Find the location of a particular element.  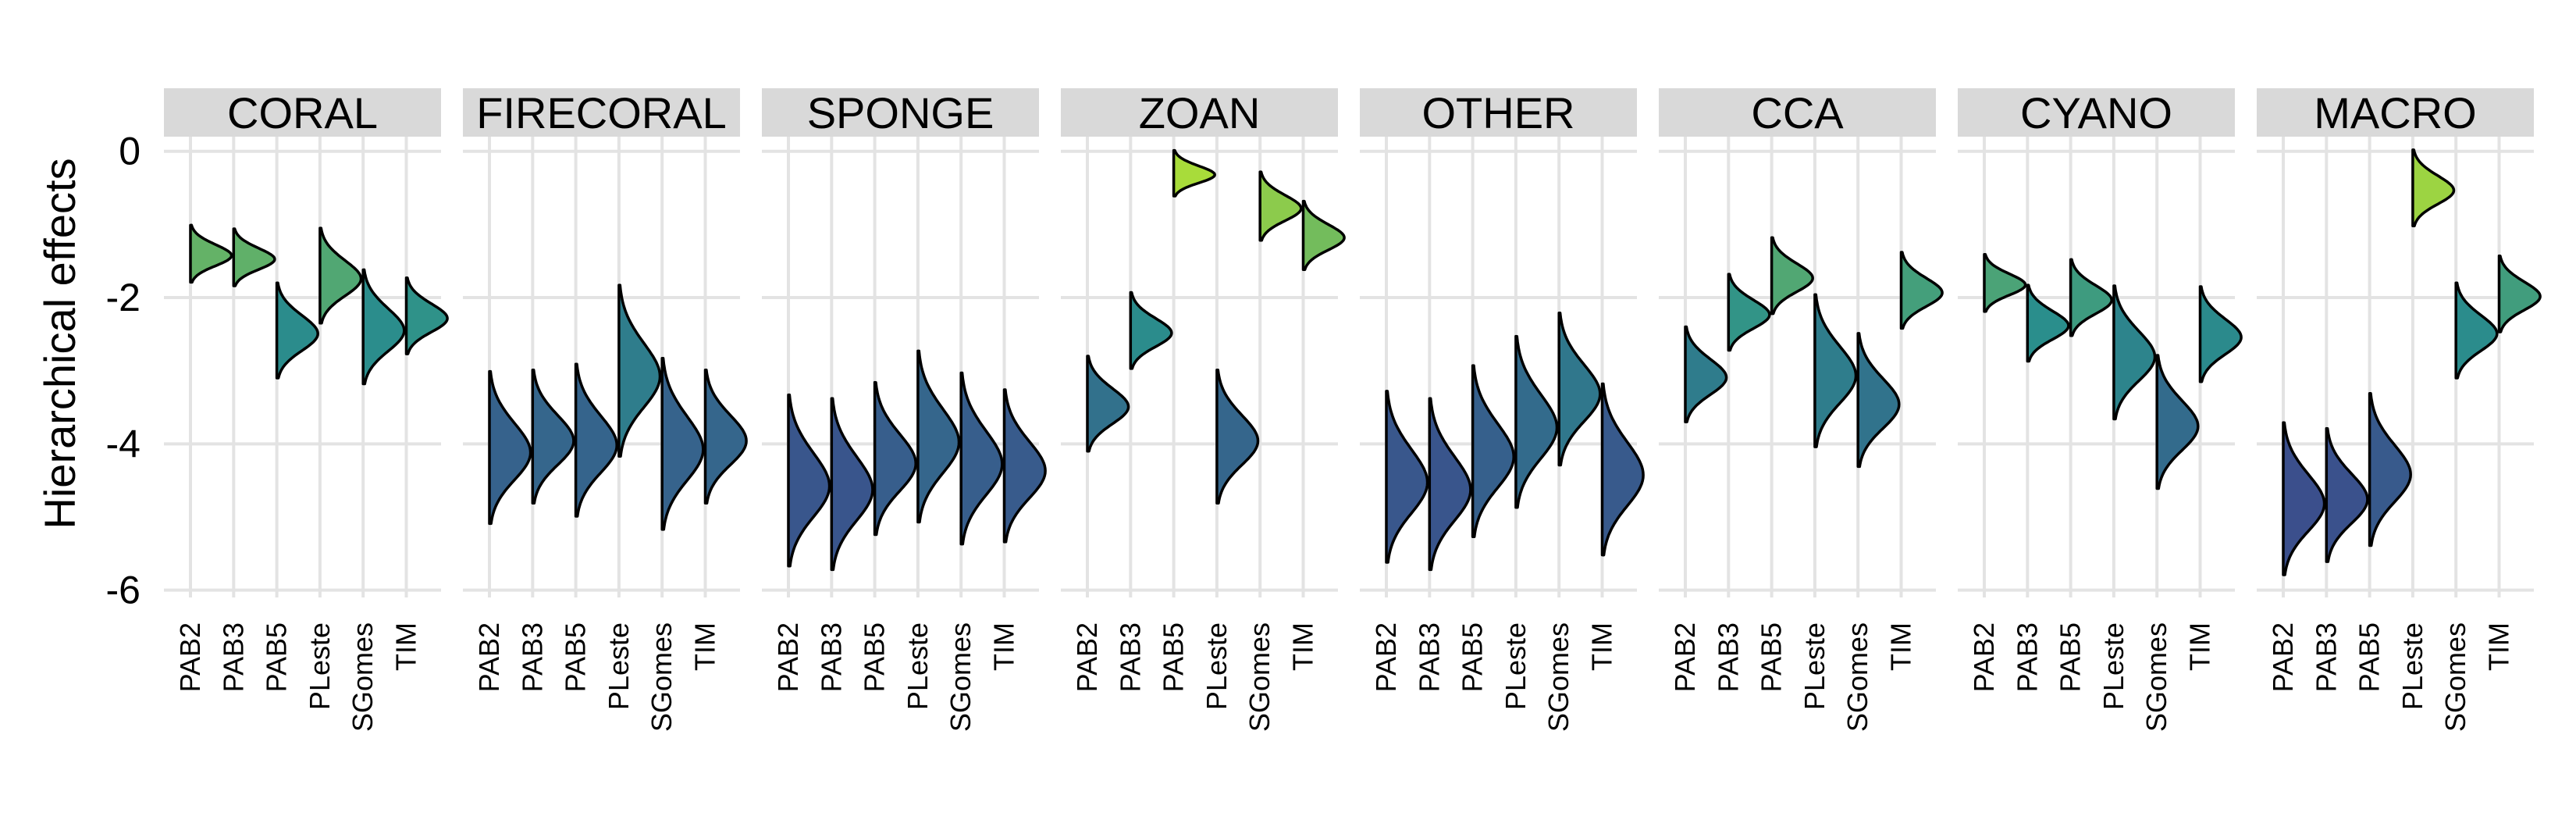

facet-strip-label: CYANO is located at coordinates (2096, 113).